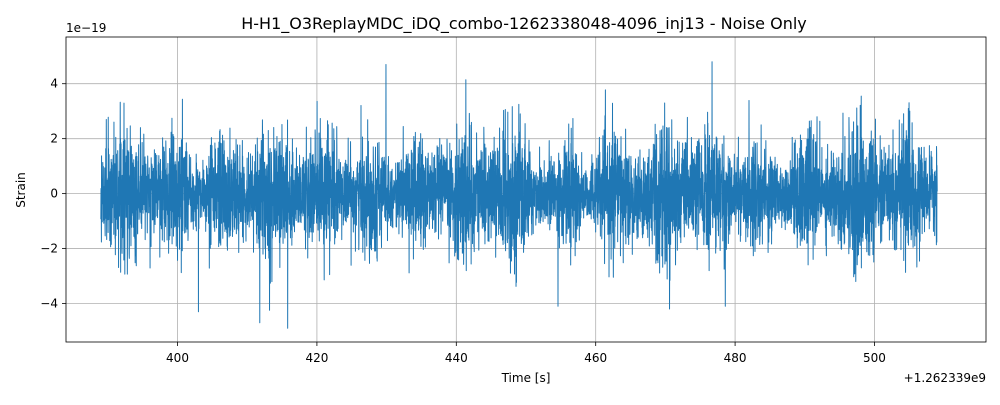 This screenshot has height=405, width=1000. What do you see at coordinates (49, 304) in the screenshot?
I see `y-tick-label: −4` at bounding box center [49, 304].